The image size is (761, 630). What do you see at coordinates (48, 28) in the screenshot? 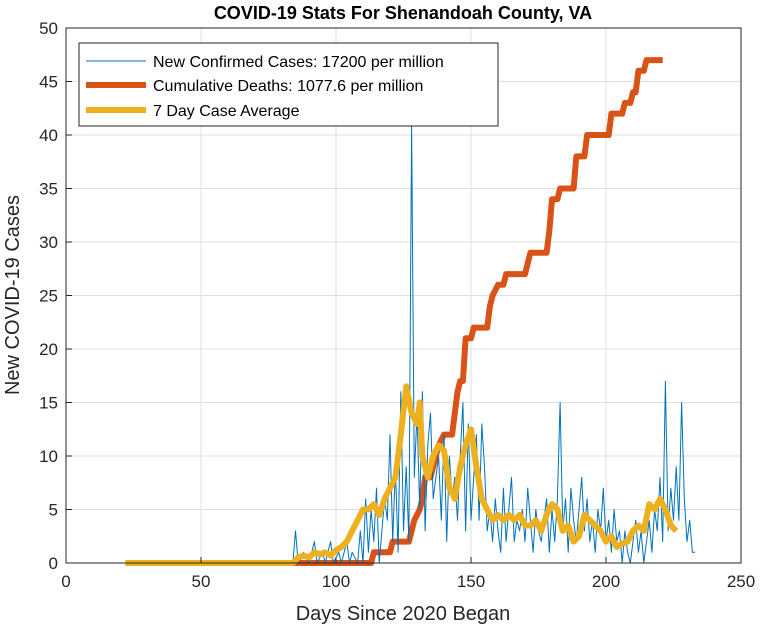
I see `y-tick-label: 50` at bounding box center [48, 28].